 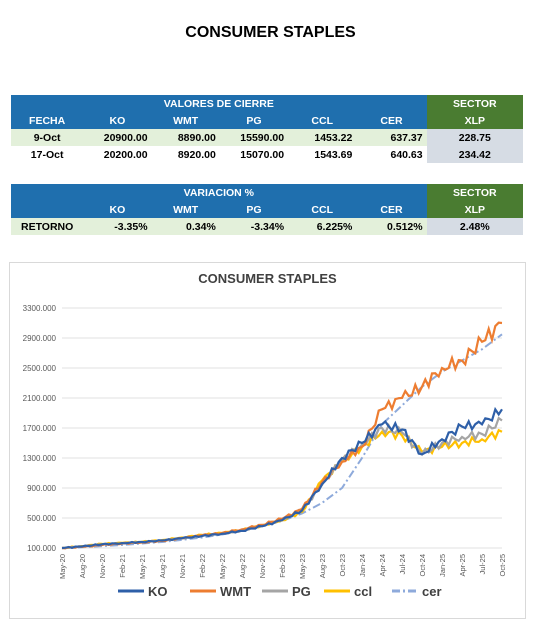 What do you see at coordinates (382, 565) in the screenshot?
I see `x-tick-label: Apr-24` at bounding box center [382, 565].